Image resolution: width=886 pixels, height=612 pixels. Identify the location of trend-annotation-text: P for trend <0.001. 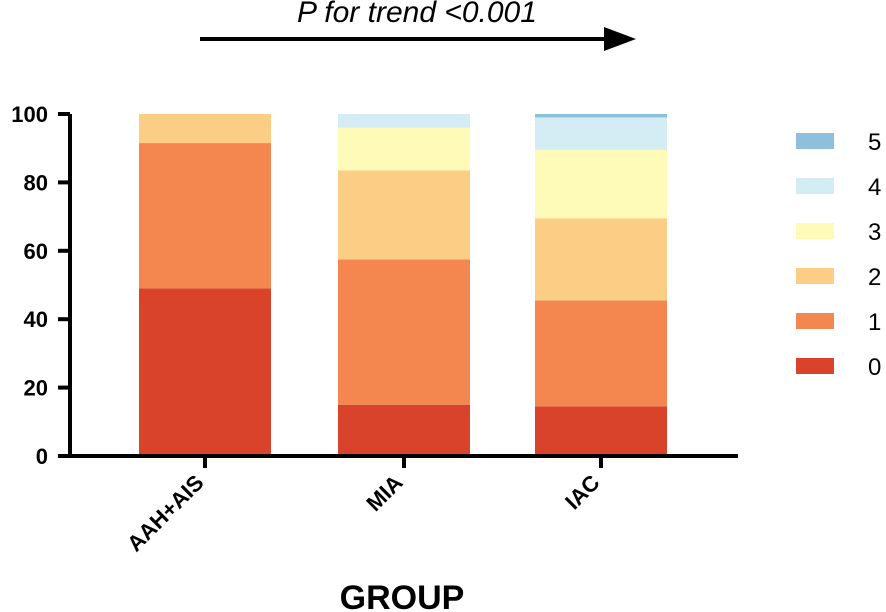
(417, 14).